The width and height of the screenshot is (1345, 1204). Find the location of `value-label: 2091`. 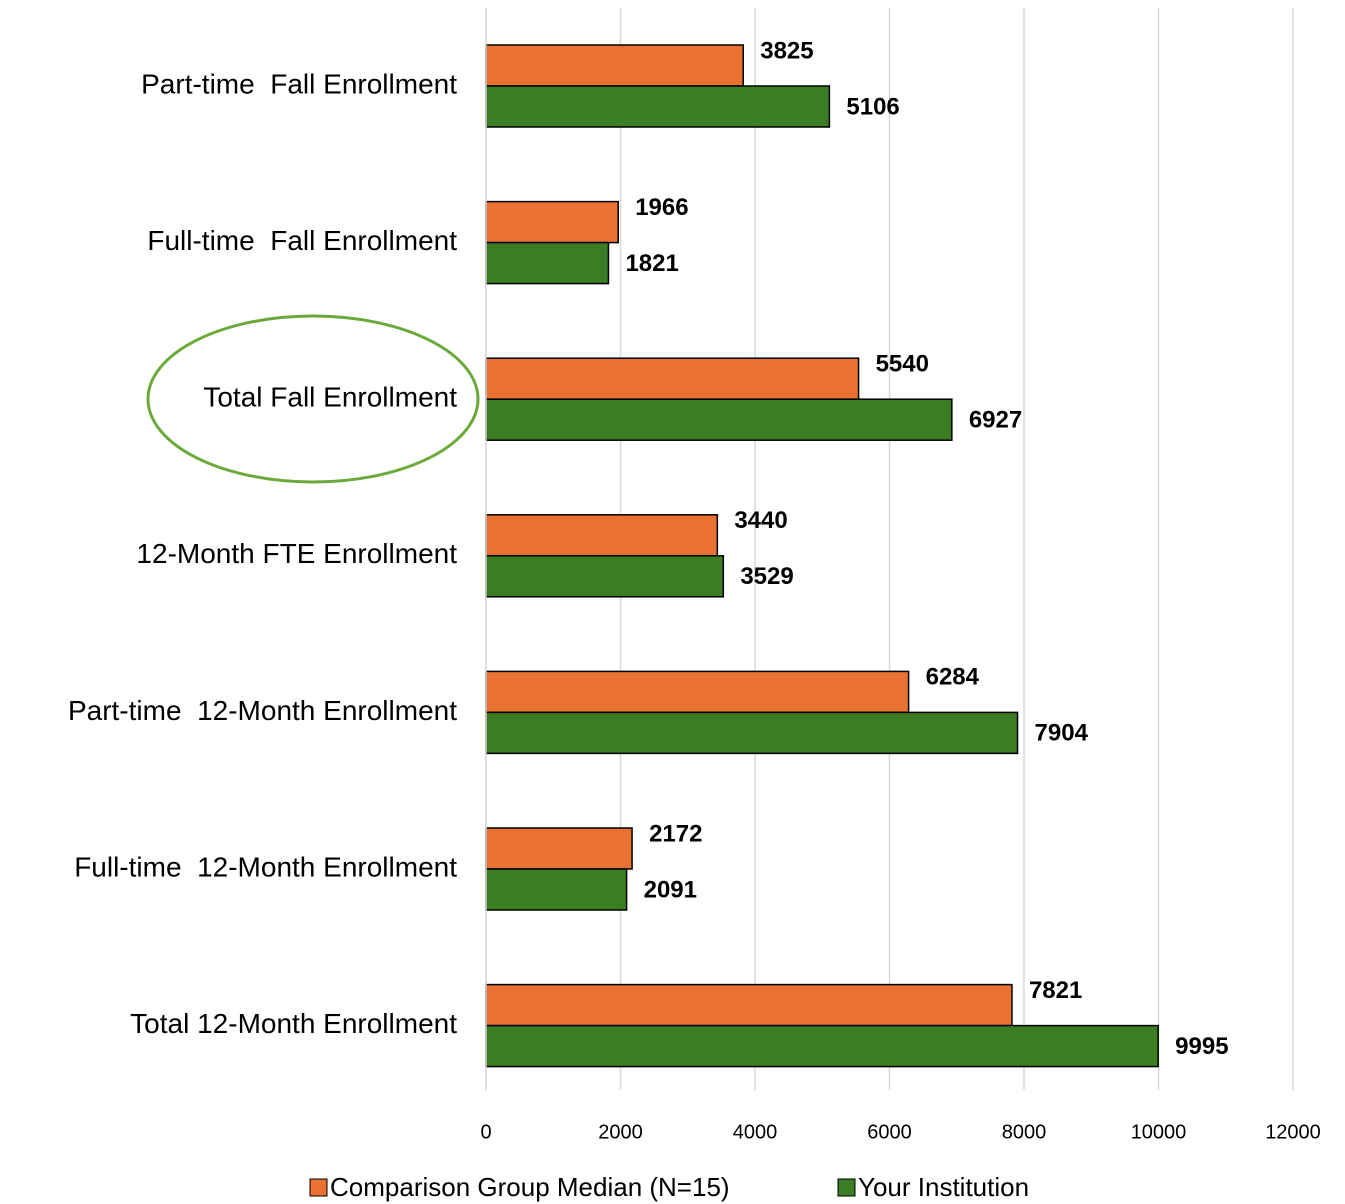

value-label: 2091 is located at coordinates (670, 889).